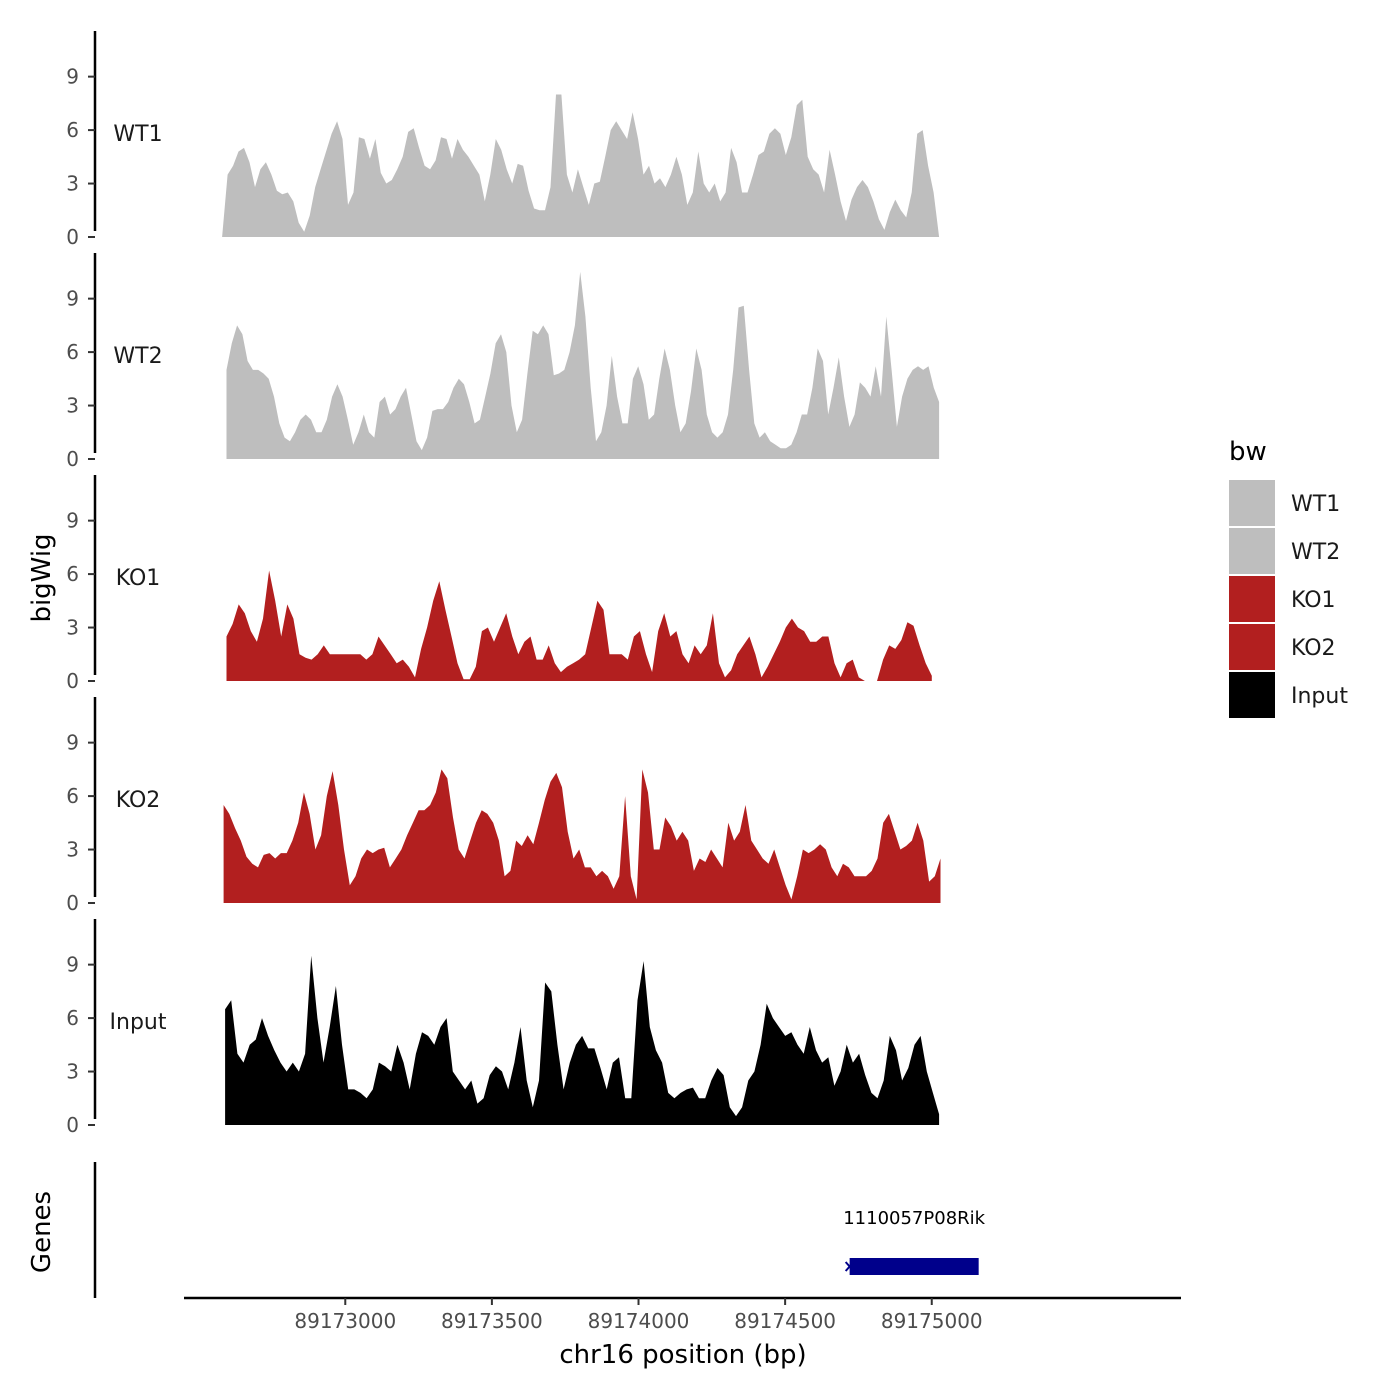 The height and width of the screenshot is (1400, 1400). I want to click on legend-label: Input, so click(1319, 696).